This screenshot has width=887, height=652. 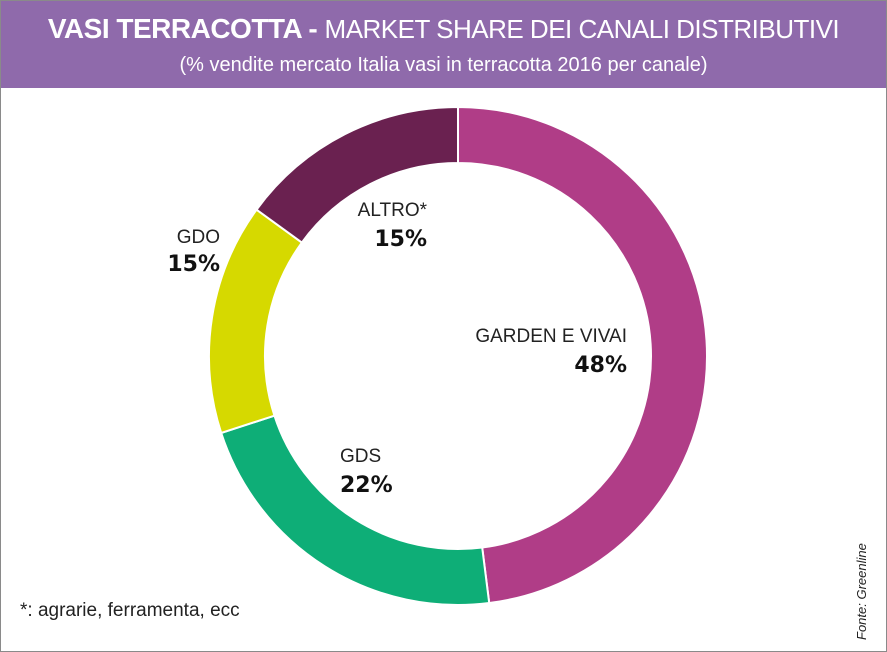 What do you see at coordinates (193, 264) in the screenshot?
I see `slice-value-gdo: 15%` at bounding box center [193, 264].